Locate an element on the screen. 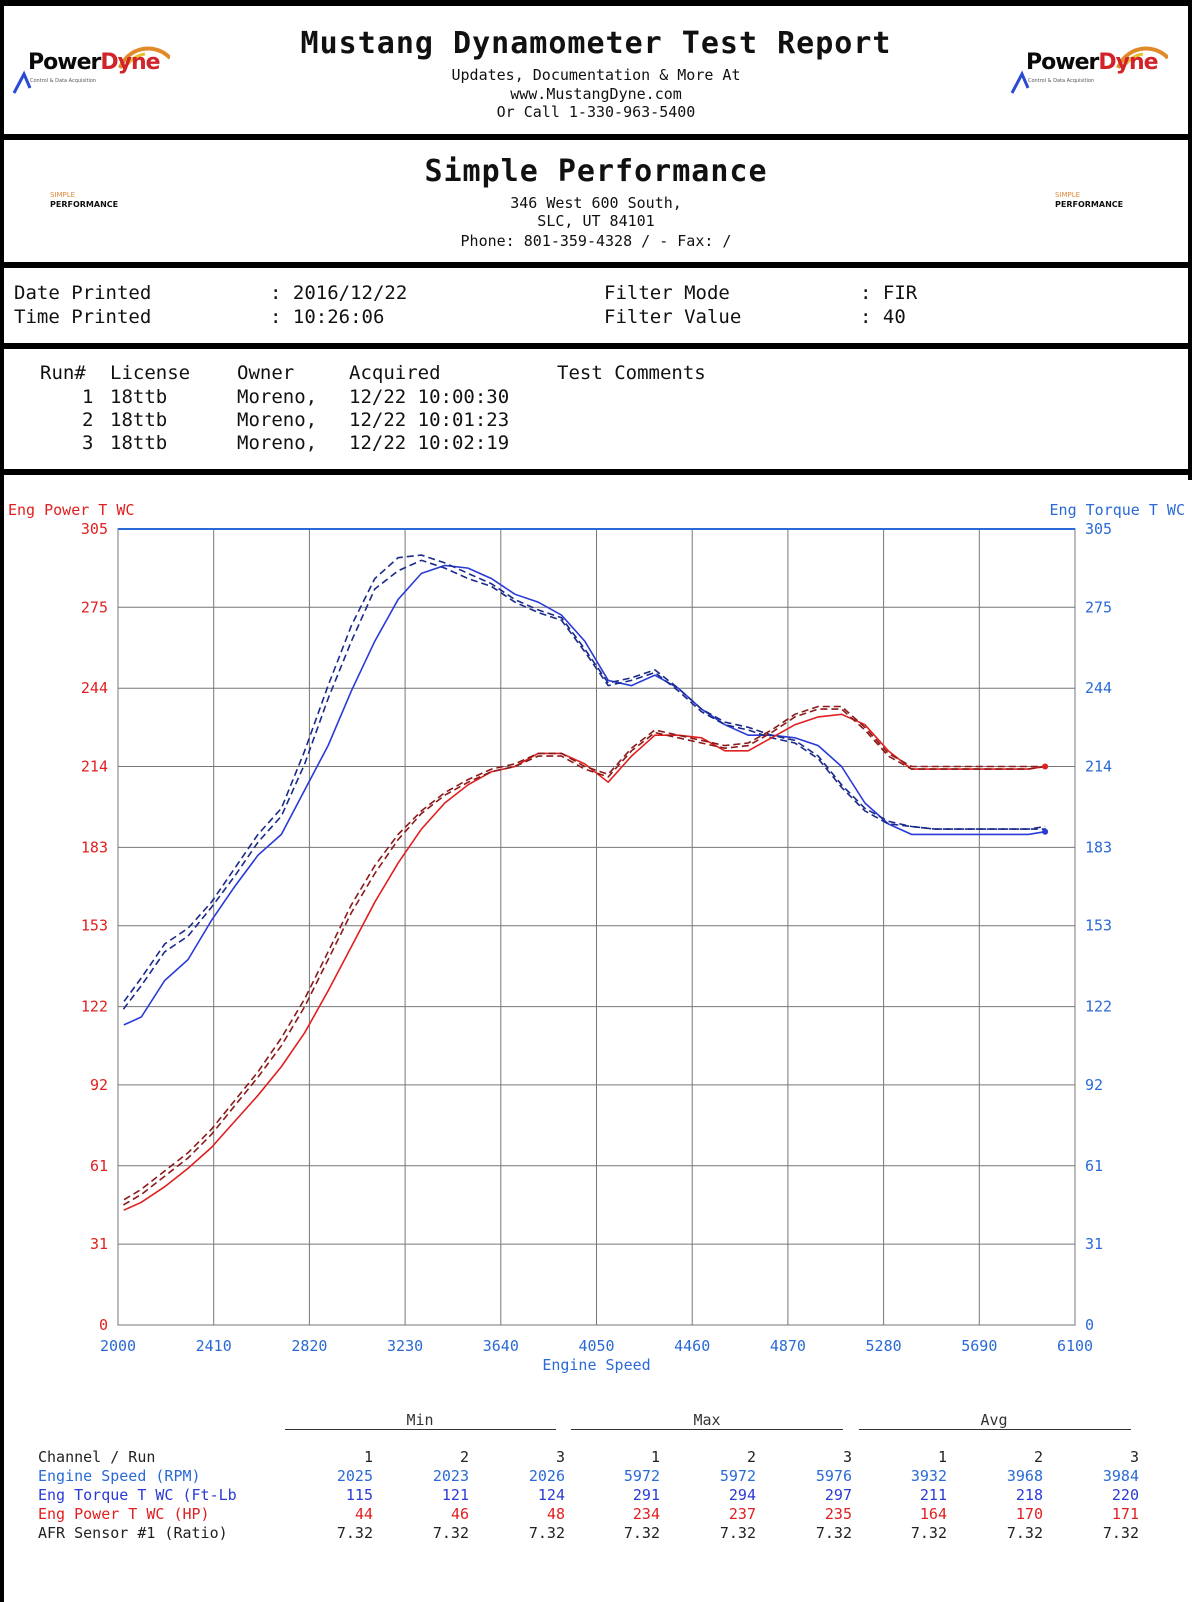 The width and height of the screenshot is (1192, 1602). summary-group-avg: Avg is located at coordinates (994, 1420).